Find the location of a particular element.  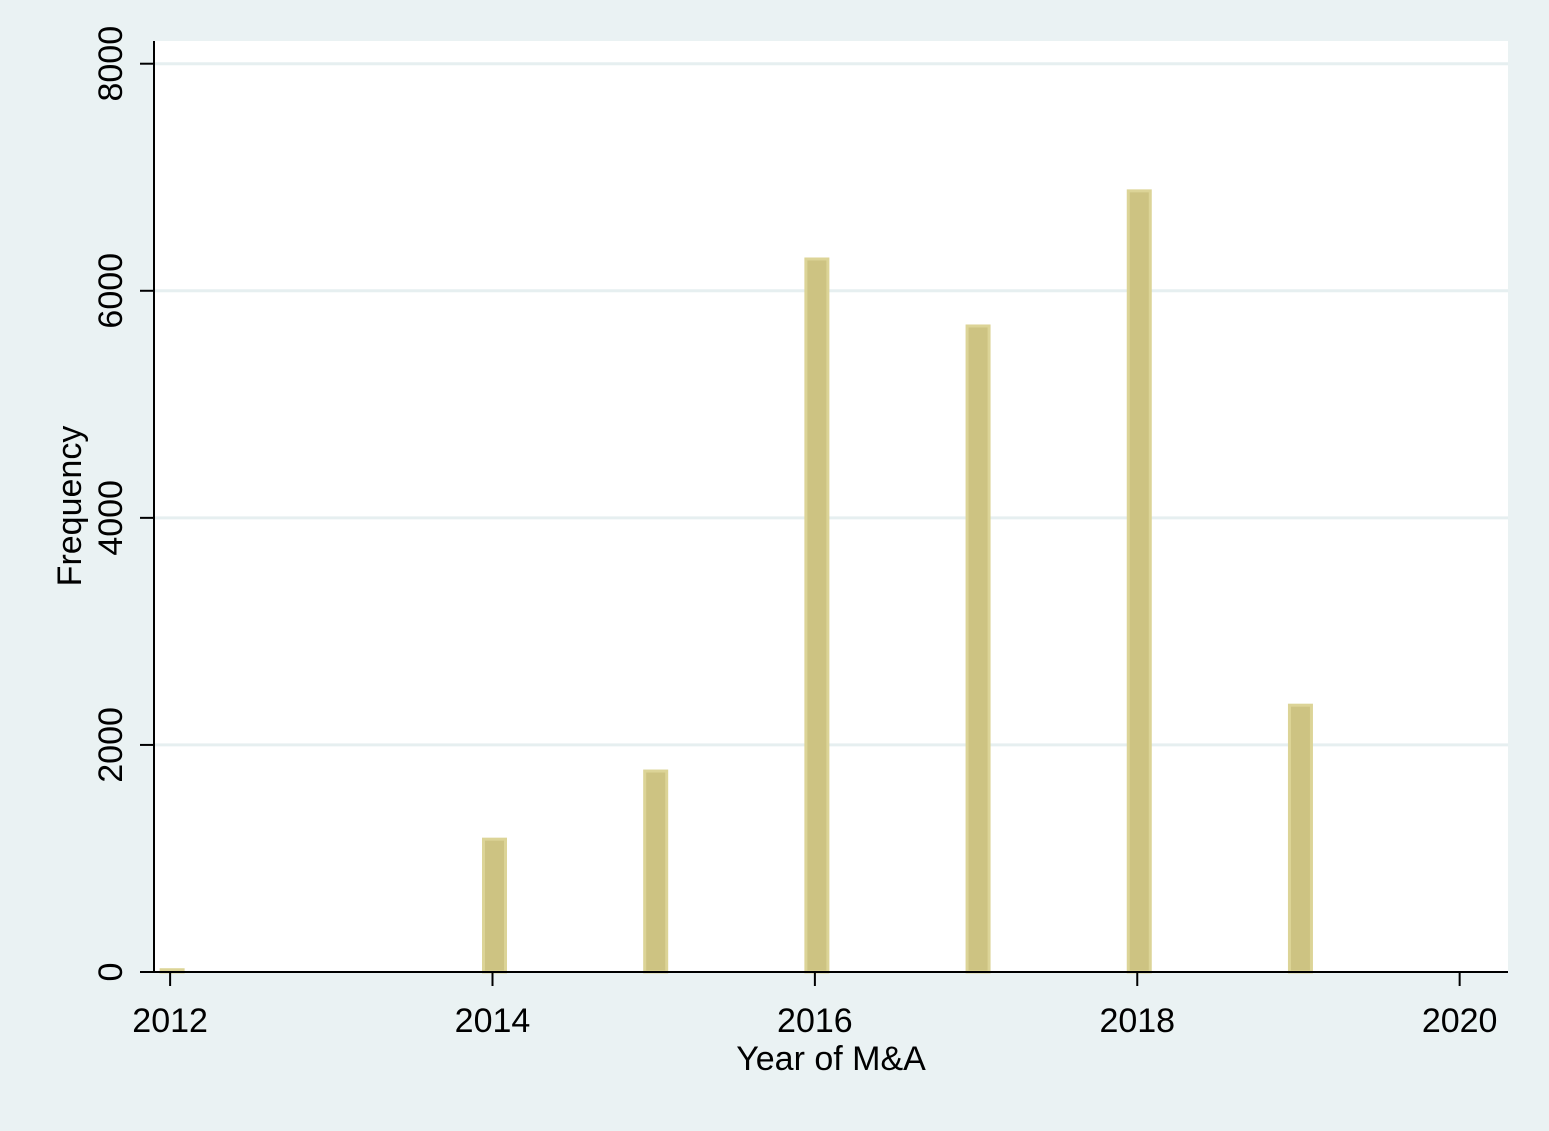

bar-2014 is located at coordinates (494, 905).